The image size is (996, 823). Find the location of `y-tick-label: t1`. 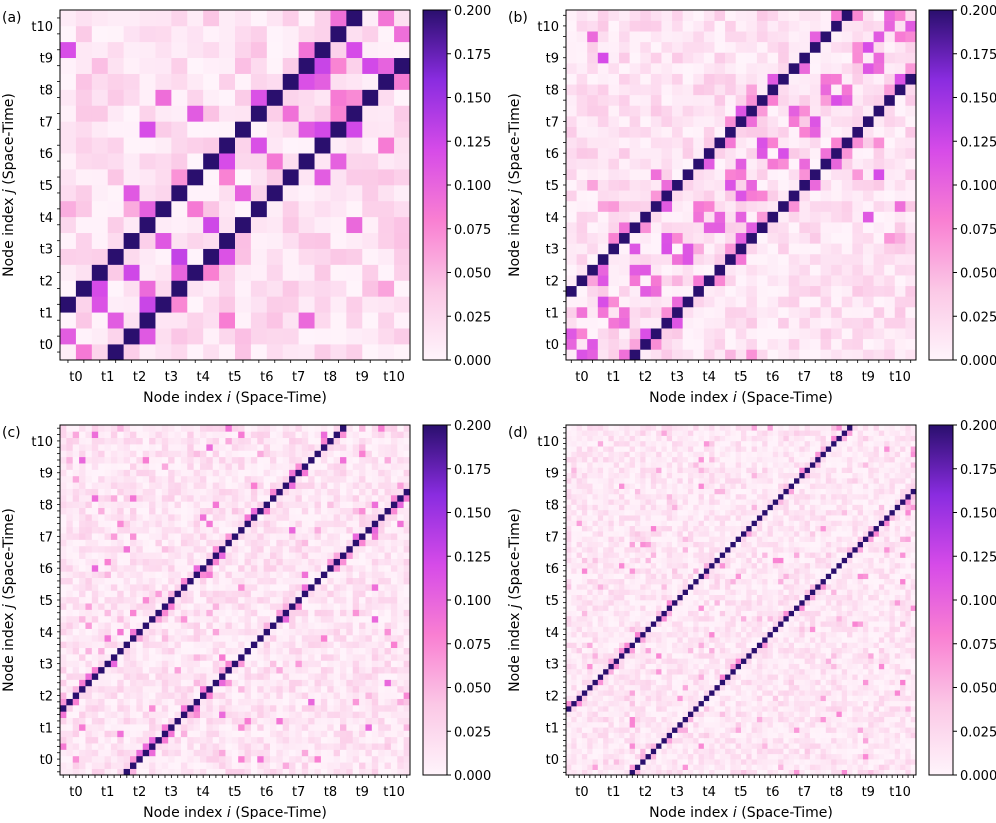

y-tick-label: t1 is located at coordinates (46, 728).